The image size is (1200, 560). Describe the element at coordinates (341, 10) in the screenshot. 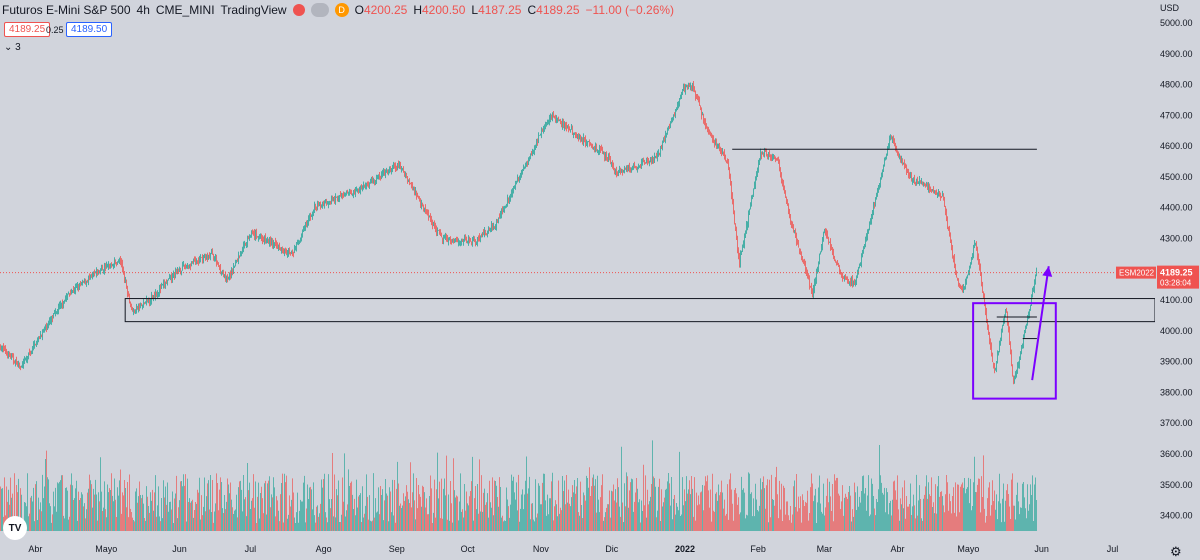

I see `delayed-badge: D` at that location.